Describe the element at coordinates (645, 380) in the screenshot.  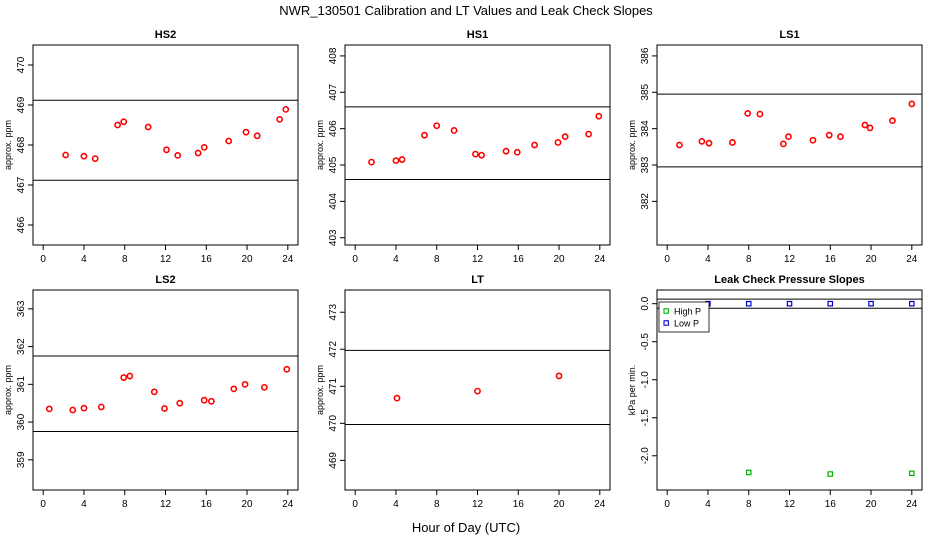
I see `y-tick-label: -1.0` at that location.